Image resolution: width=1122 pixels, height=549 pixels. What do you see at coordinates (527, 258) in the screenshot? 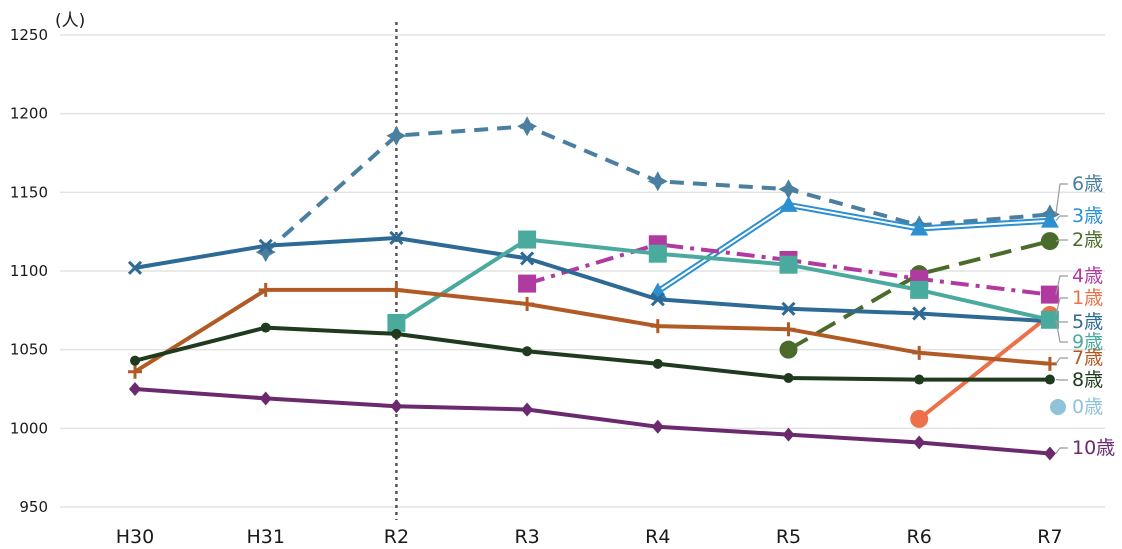
I see `point-5sai-R3` at bounding box center [527, 258].